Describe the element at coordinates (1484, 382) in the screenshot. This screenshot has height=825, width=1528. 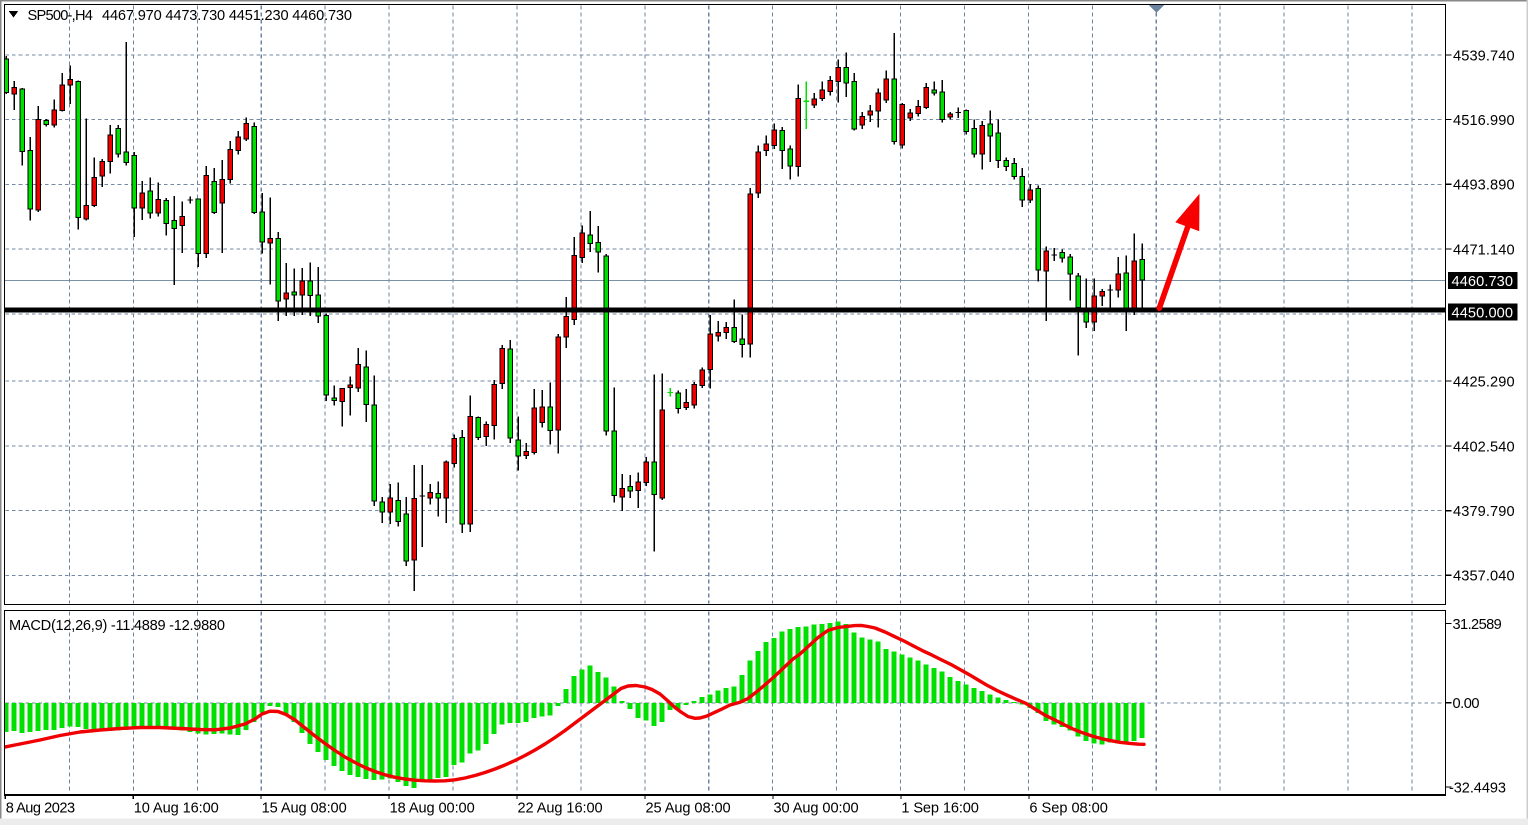
I see `svg-text: 4425.290` at that location.